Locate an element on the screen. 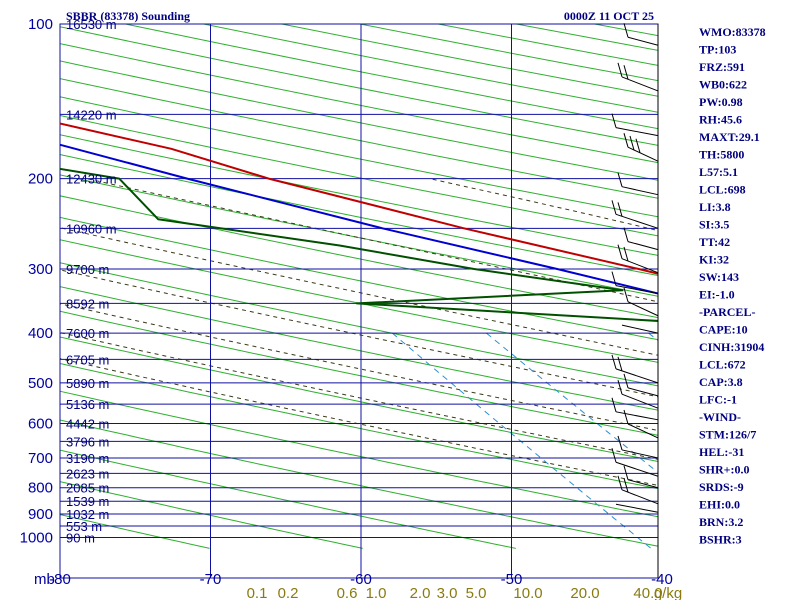 The height and width of the screenshot is (600, 800). index-line: EHI:0.0 is located at coordinates (719, 505).